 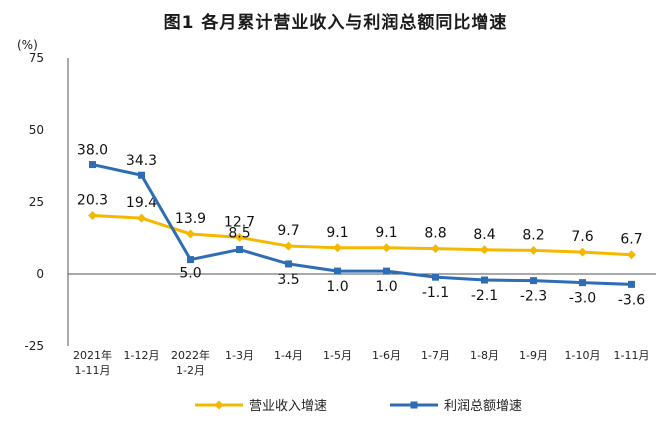 I want to click on data-label: 20.3, so click(x=92, y=201).